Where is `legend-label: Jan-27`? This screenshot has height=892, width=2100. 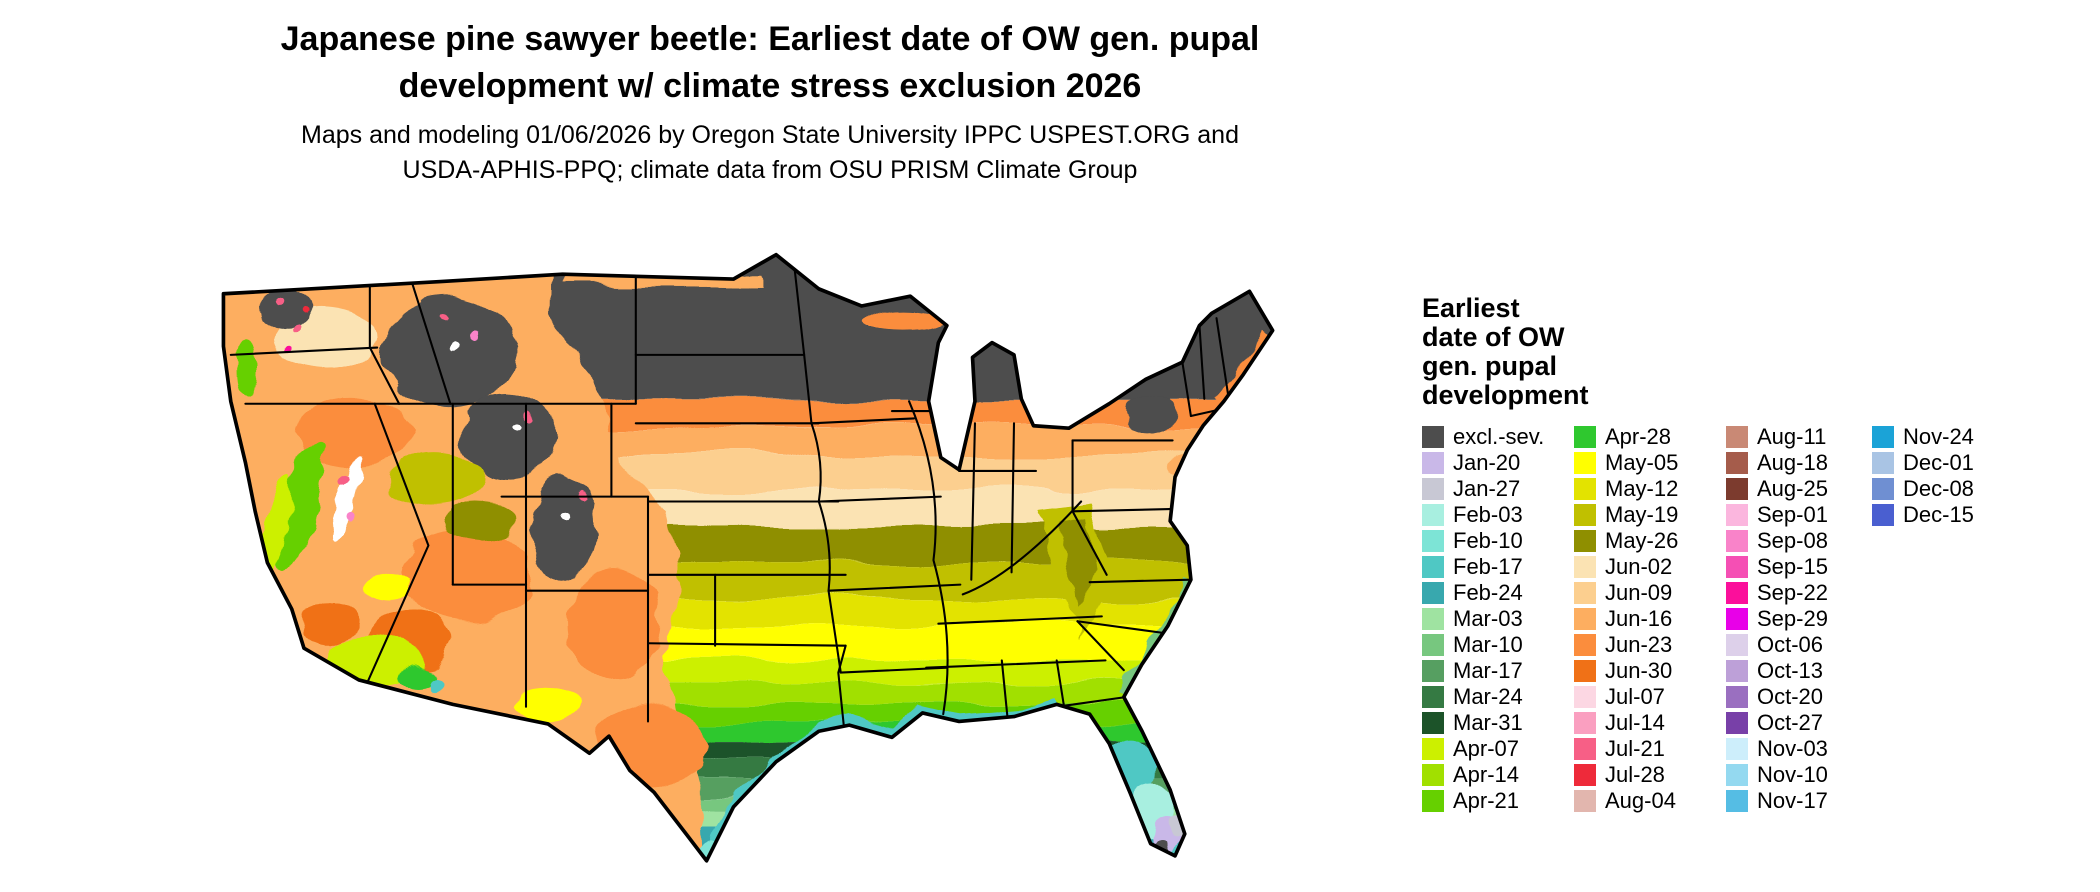
legend-label: Jan-27 is located at coordinates (1487, 488).